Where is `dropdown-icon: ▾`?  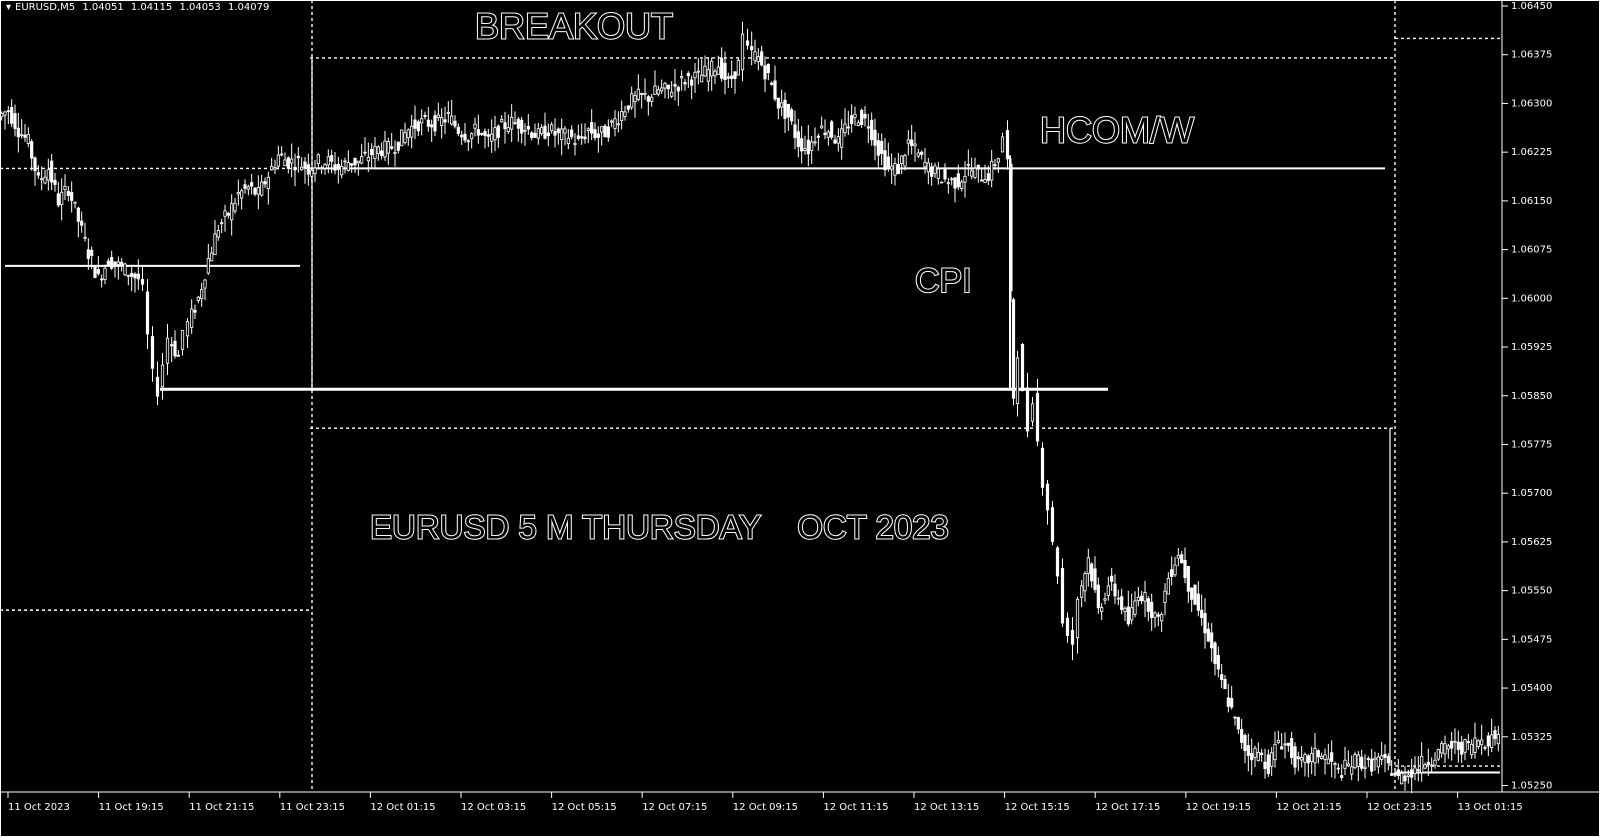
dropdown-icon: ▾ is located at coordinates (9, 7).